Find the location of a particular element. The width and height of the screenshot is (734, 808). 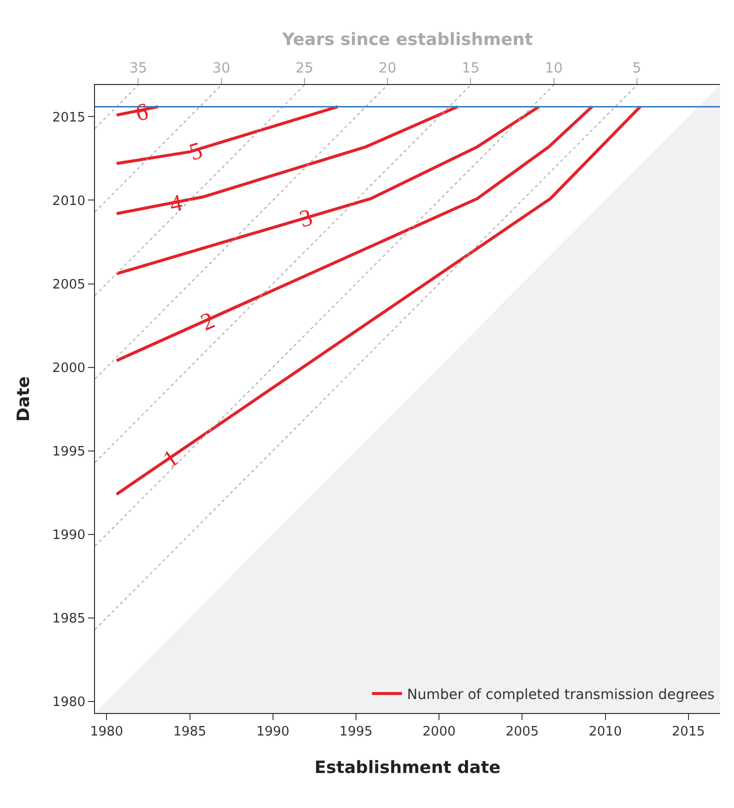

x-tick-label: 2015 is located at coordinates (688, 732).